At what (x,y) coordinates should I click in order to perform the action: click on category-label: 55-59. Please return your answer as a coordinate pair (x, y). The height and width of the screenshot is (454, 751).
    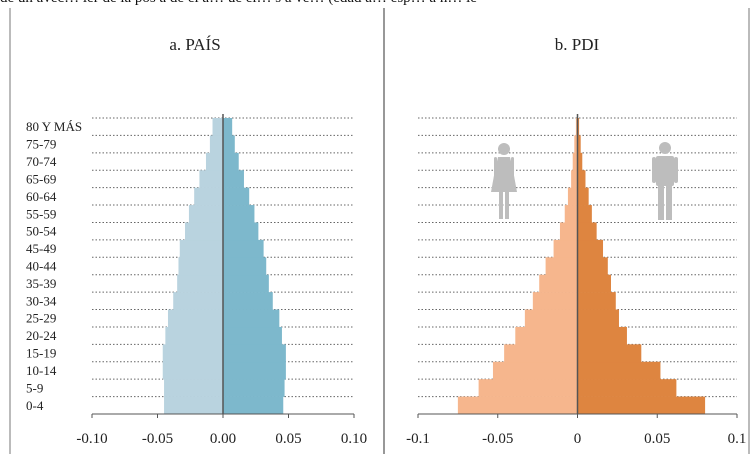
    Looking at the image, I should click on (41, 213).